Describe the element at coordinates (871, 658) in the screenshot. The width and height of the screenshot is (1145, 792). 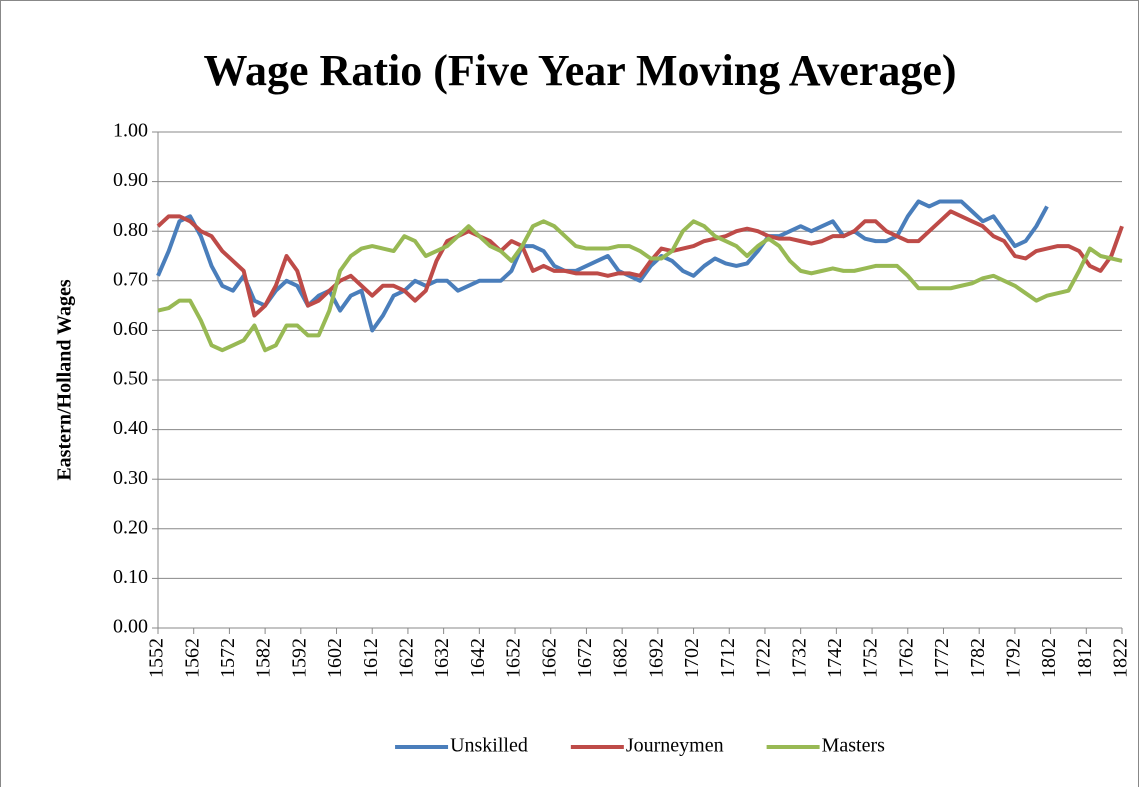
I see `x-tick-label: 1752` at that location.